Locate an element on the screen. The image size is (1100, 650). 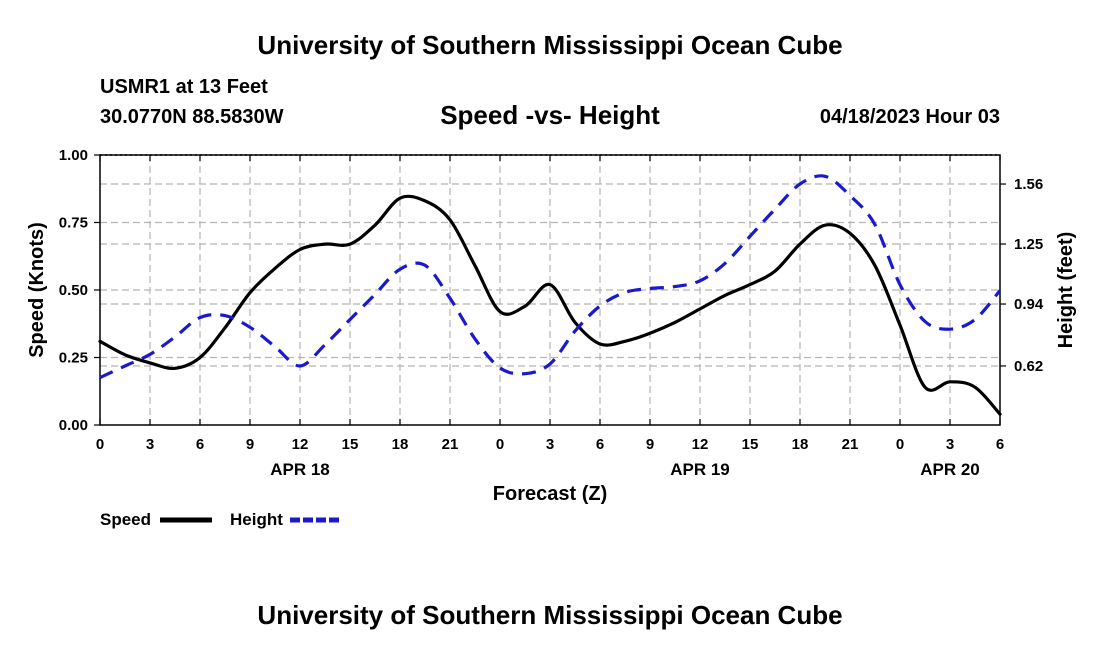
x-axis-title: Forecast (Z) is located at coordinates (550, 494).